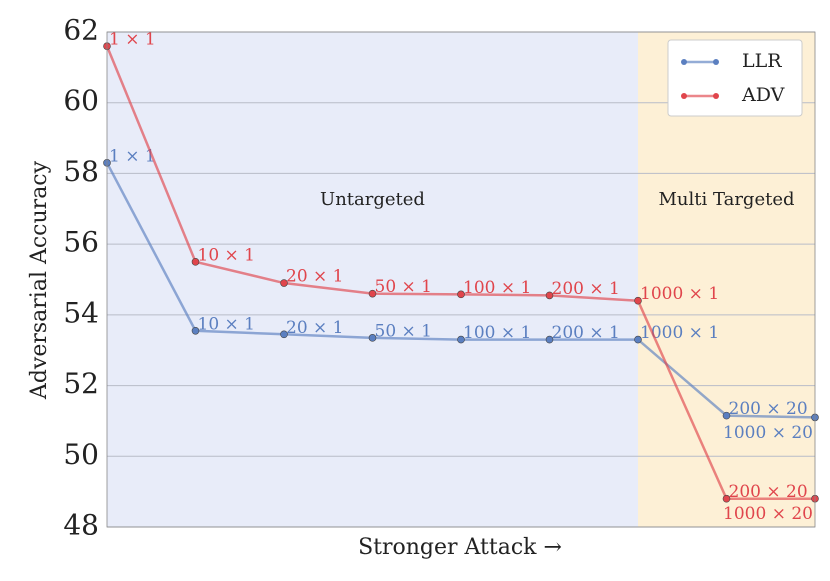 The width and height of the screenshot is (830, 581). Describe the element at coordinates (81, 454) in the screenshot. I see `y-tick-label: 50` at that location.